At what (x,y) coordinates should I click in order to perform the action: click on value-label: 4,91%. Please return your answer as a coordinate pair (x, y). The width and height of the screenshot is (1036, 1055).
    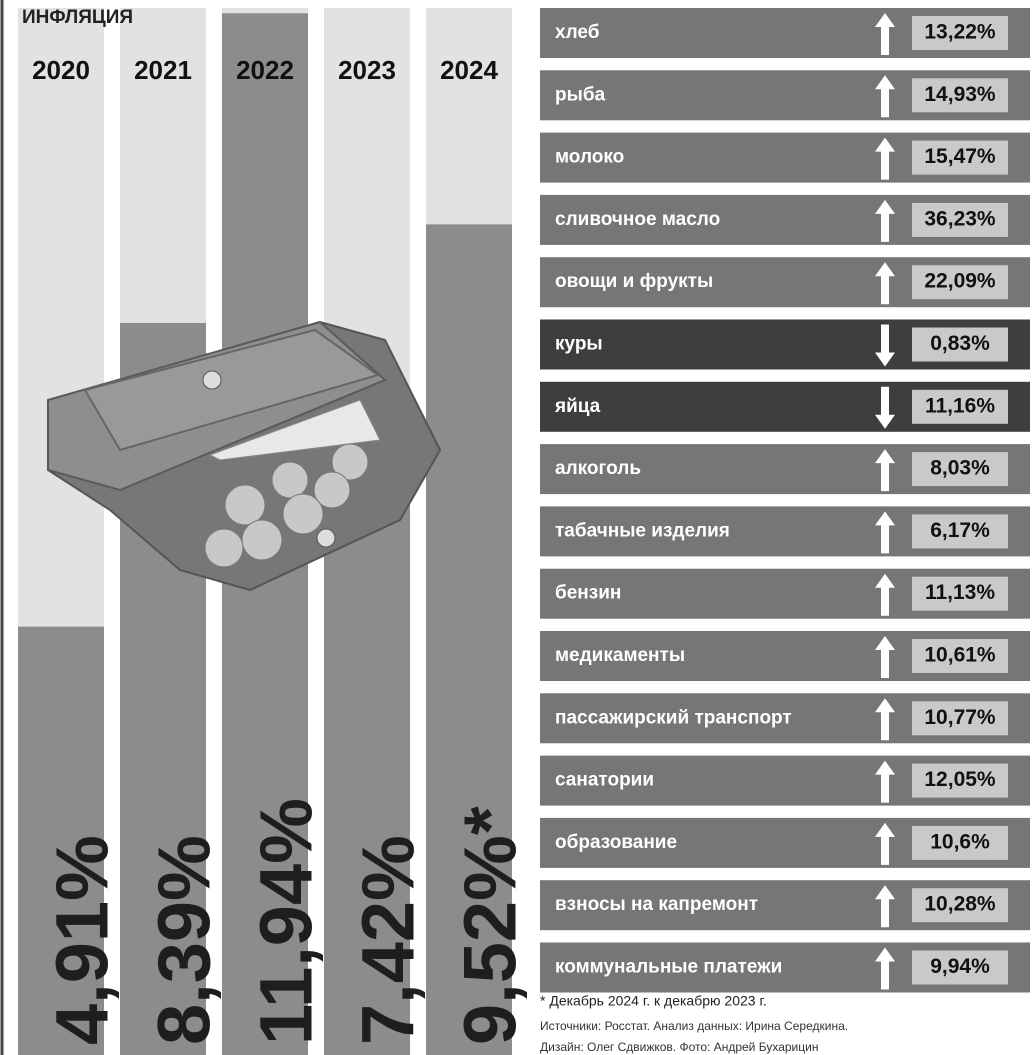
    Looking at the image, I should click on (82, 940).